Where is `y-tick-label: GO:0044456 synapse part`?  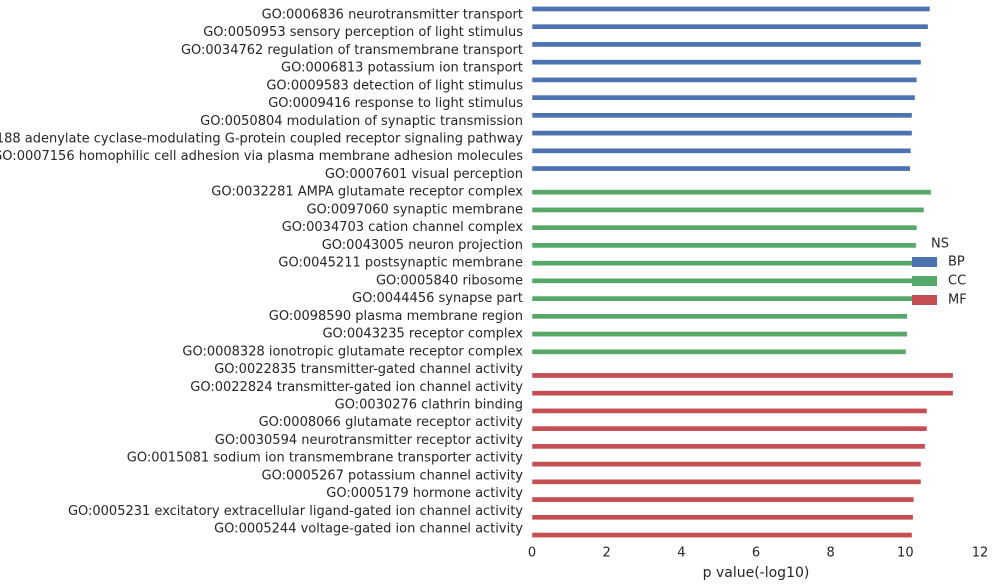
y-tick-label: GO:0044456 synapse part is located at coordinates (437, 298).